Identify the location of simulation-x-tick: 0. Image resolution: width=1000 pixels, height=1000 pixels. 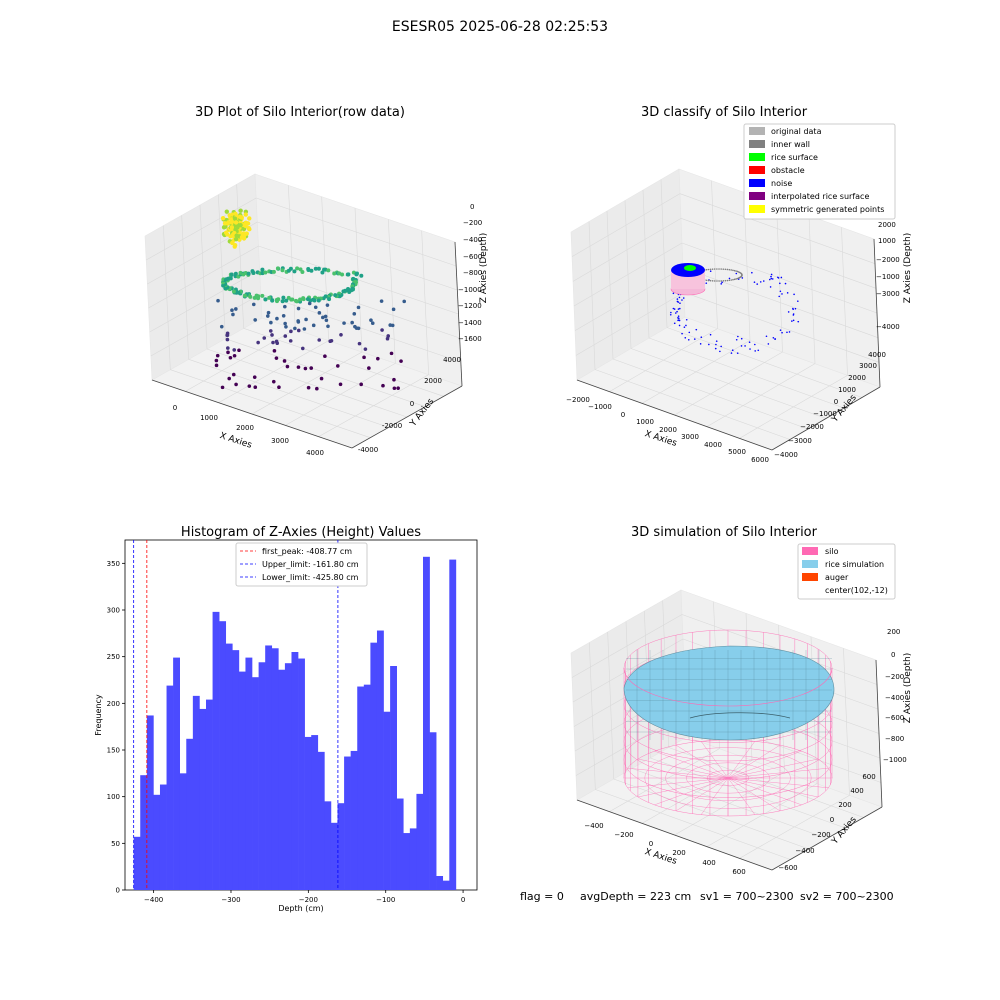
(651, 844).